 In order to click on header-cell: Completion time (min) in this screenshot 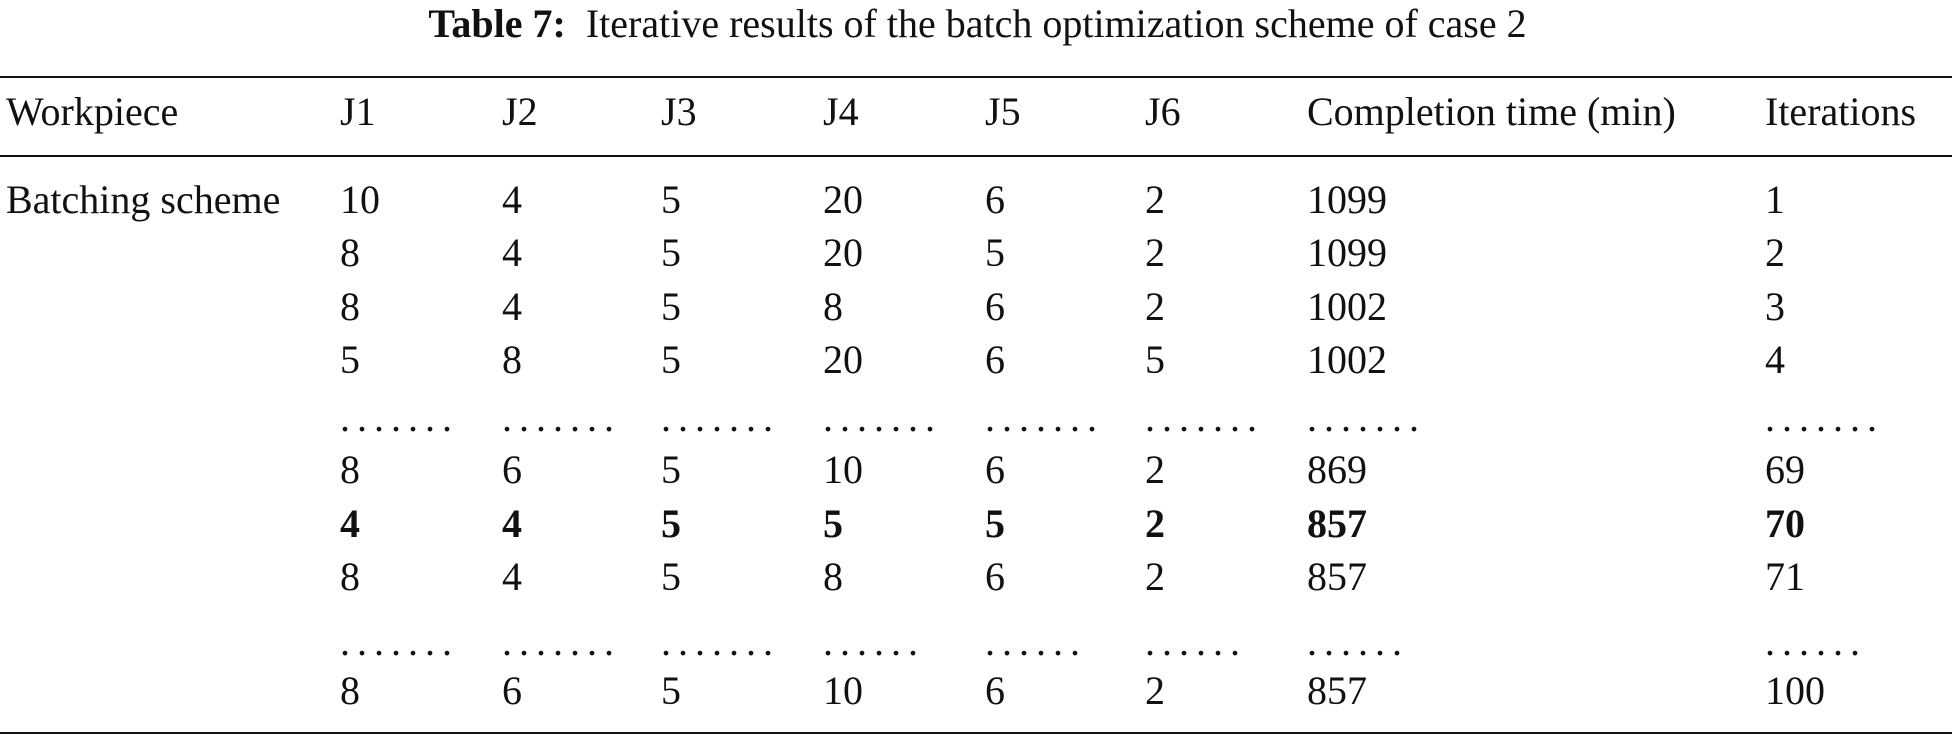, I will do `click(1491, 111)`.